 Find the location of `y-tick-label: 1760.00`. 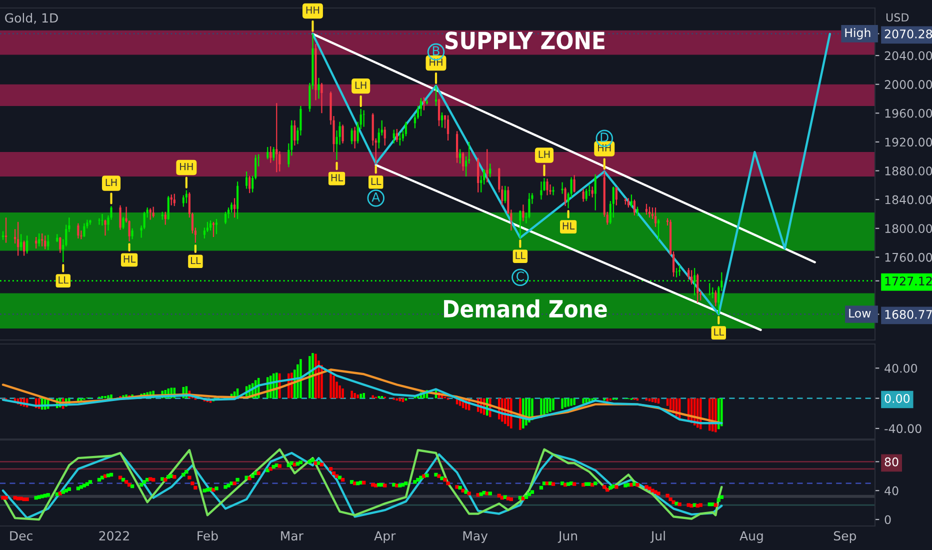

y-tick-label: 1760.00 is located at coordinates (908, 257).